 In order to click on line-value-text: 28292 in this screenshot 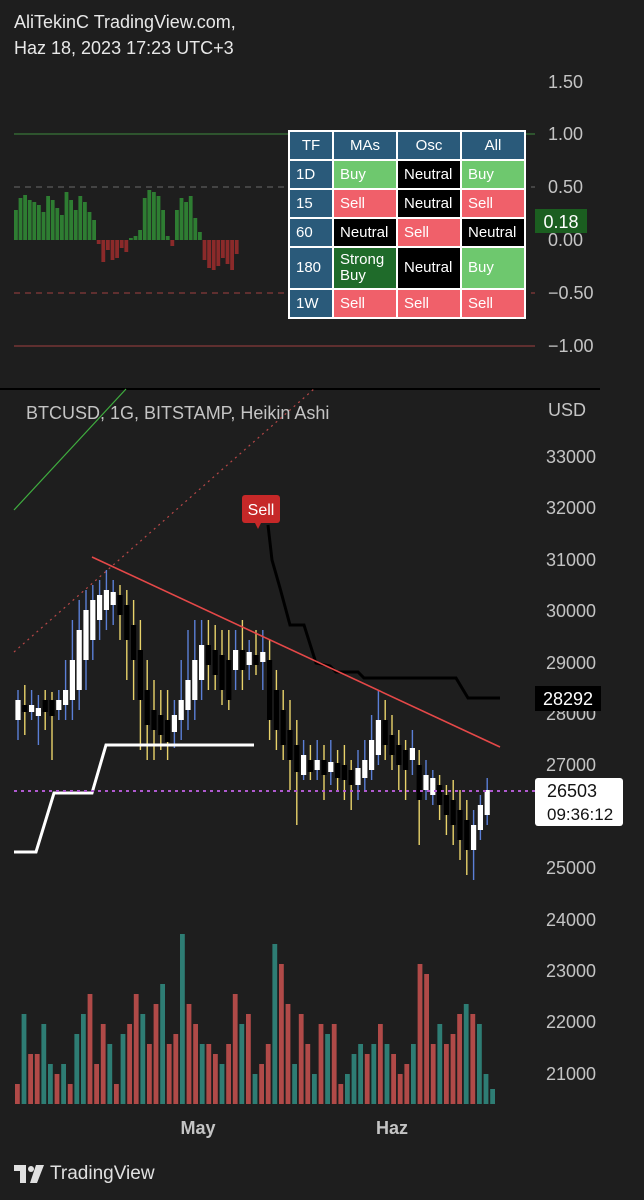, I will do `click(568, 699)`.